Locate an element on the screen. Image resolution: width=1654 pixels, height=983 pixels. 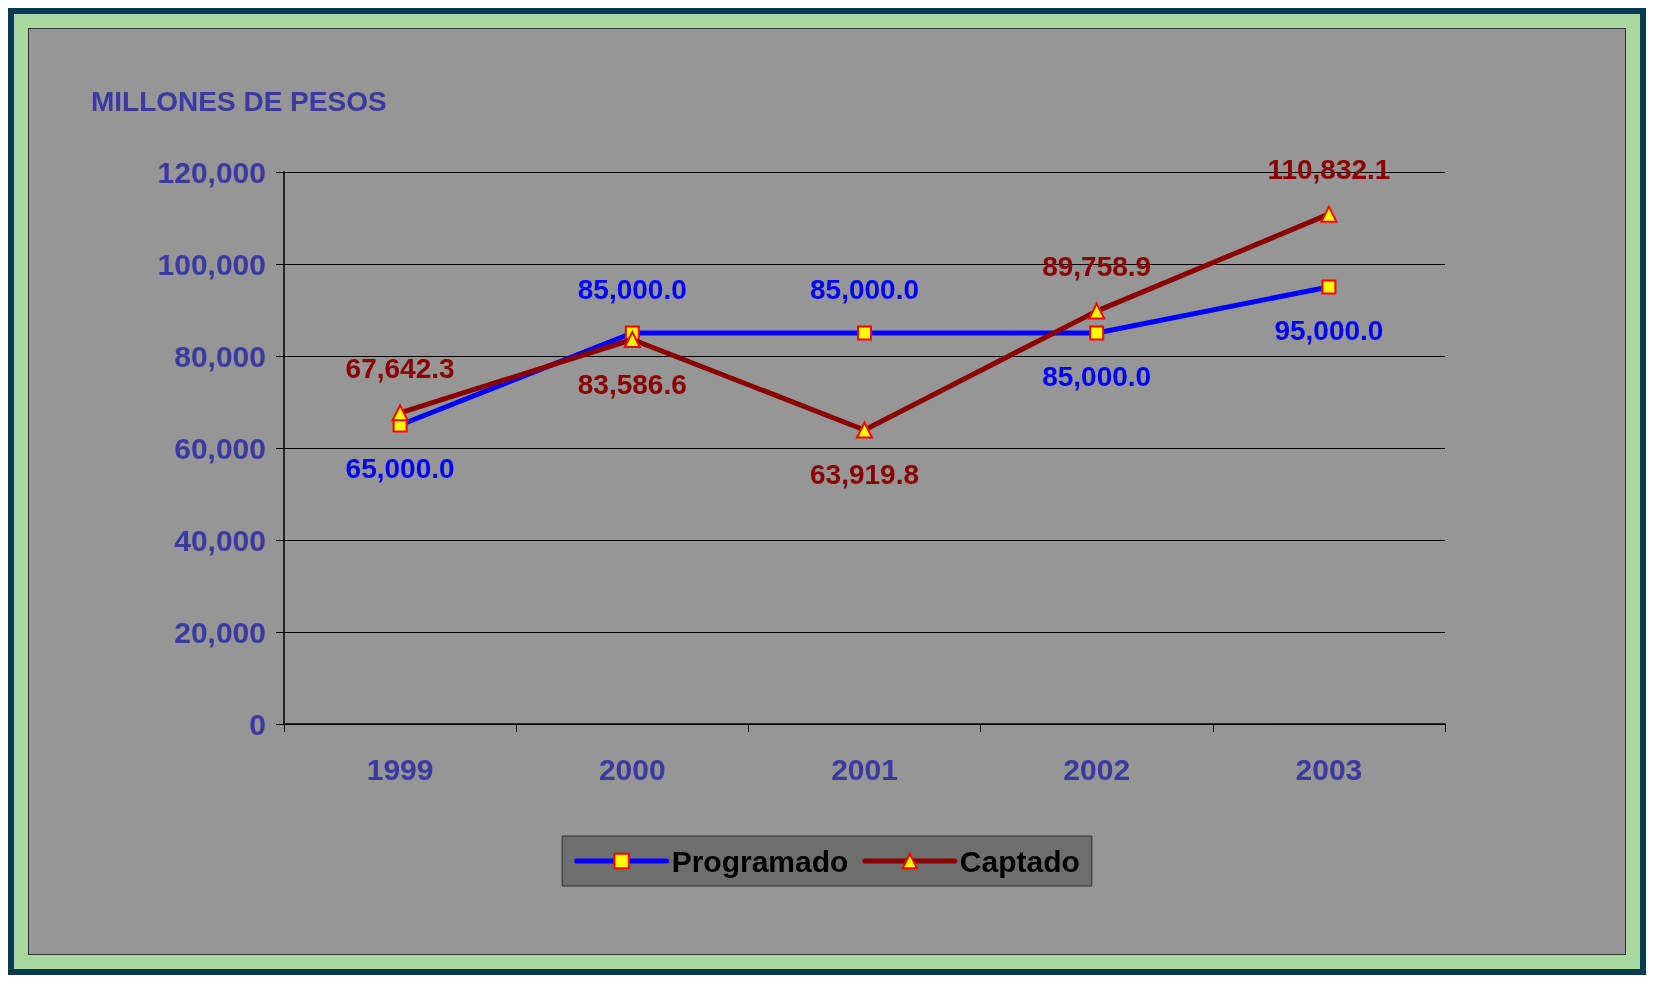
y-tick-label: 20,000 is located at coordinates (220, 632).